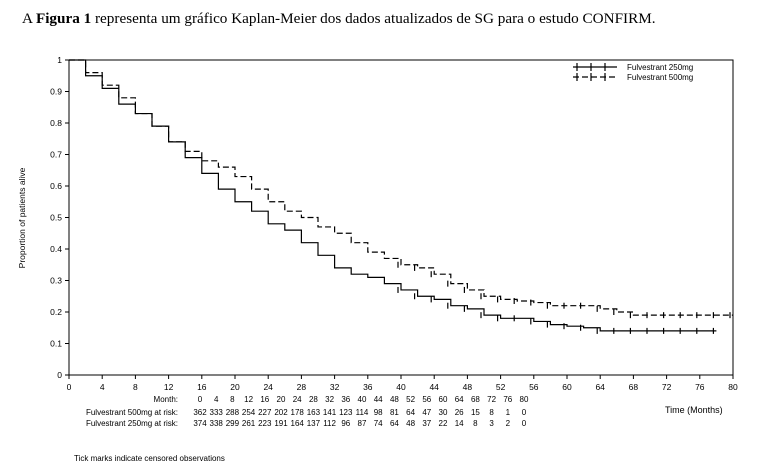  What do you see at coordinates (534, 387) in the screenshot?
I see `x-tick-label: 56` at bounding box center [534, 387].